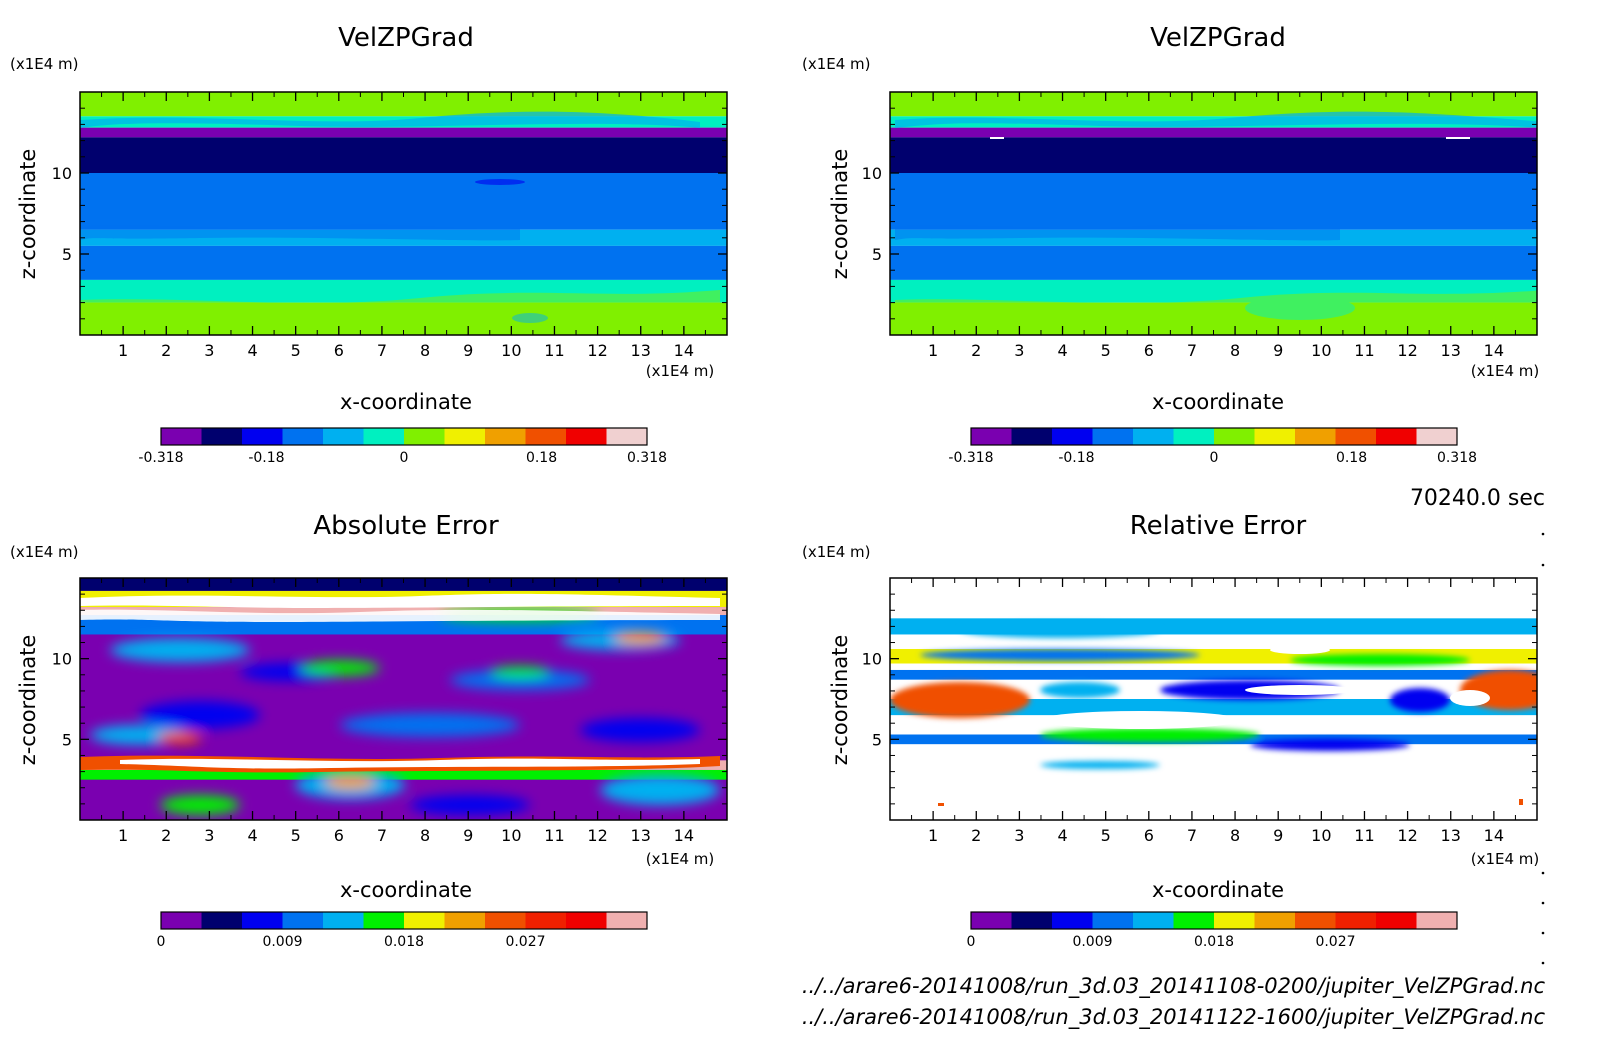 This screenshot has width=1604, height=1054. I want to click on margin-dots, so click(1543, 748).